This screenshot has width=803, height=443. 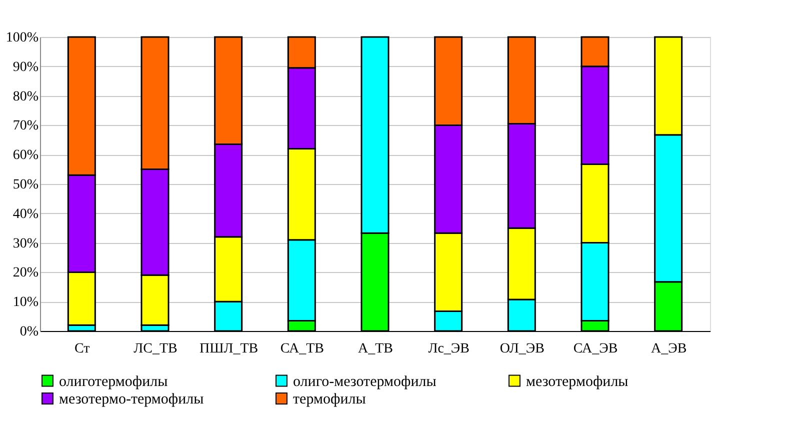 What do you see at coordinates (25, 126) in the screenshot?
I see `y-tick-label: 70%` at bounding box center [25, 126].